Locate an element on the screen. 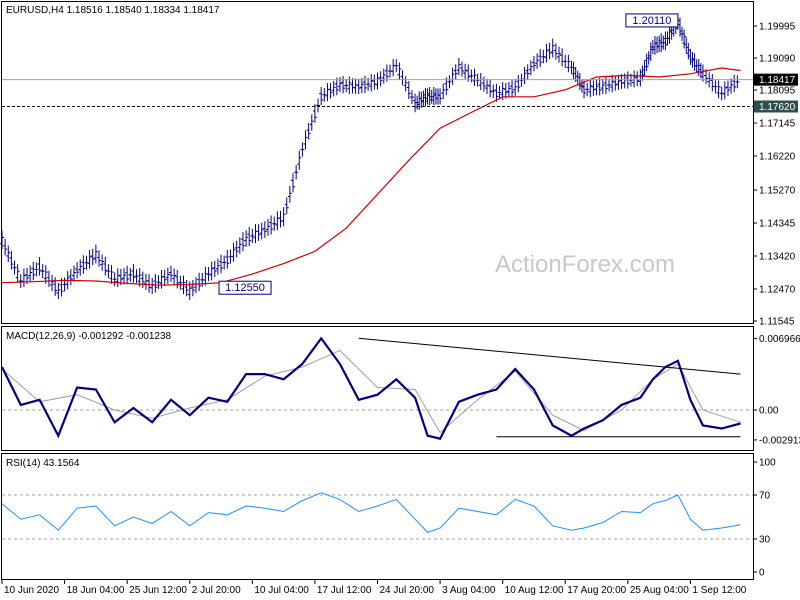 The height and width of the screenshot is (600, 800). watermark: ActionForex.com is located at coordinates (585, 264).